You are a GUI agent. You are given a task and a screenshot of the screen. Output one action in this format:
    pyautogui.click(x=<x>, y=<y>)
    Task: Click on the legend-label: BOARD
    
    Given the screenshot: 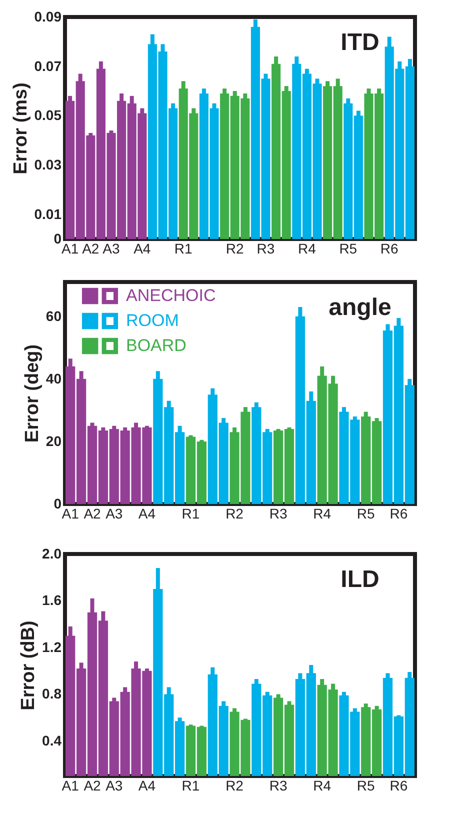 What is the action you would take?
    pyautogui.click(x=156, y=345)
    